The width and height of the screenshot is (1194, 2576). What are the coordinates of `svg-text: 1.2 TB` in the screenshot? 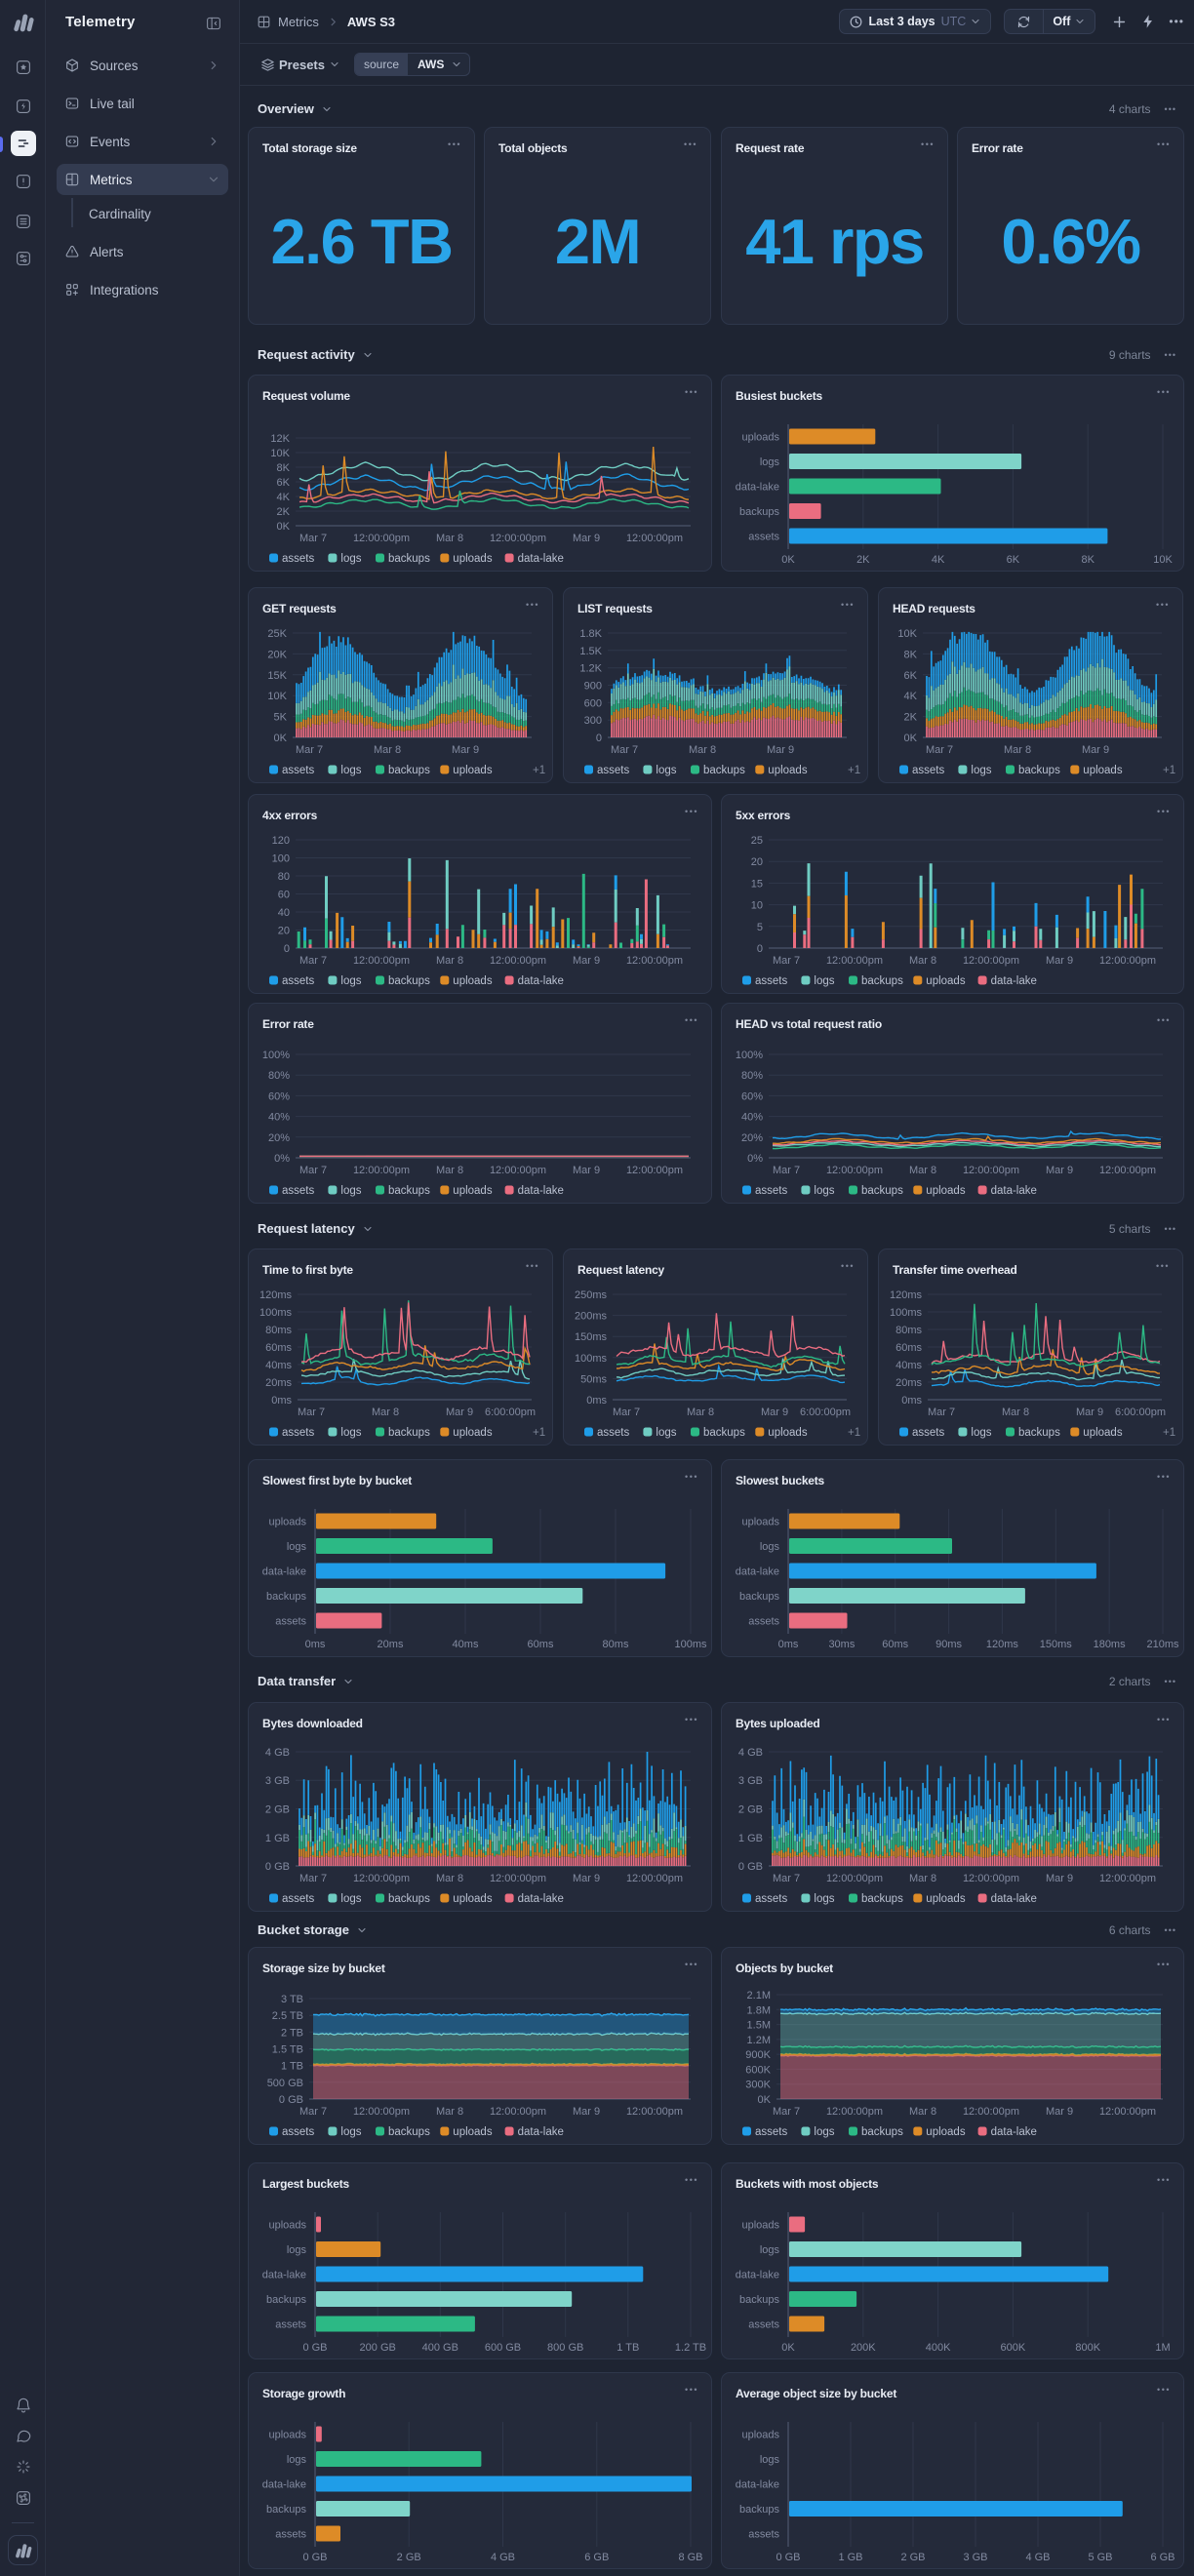 It's located at (690, 2348).